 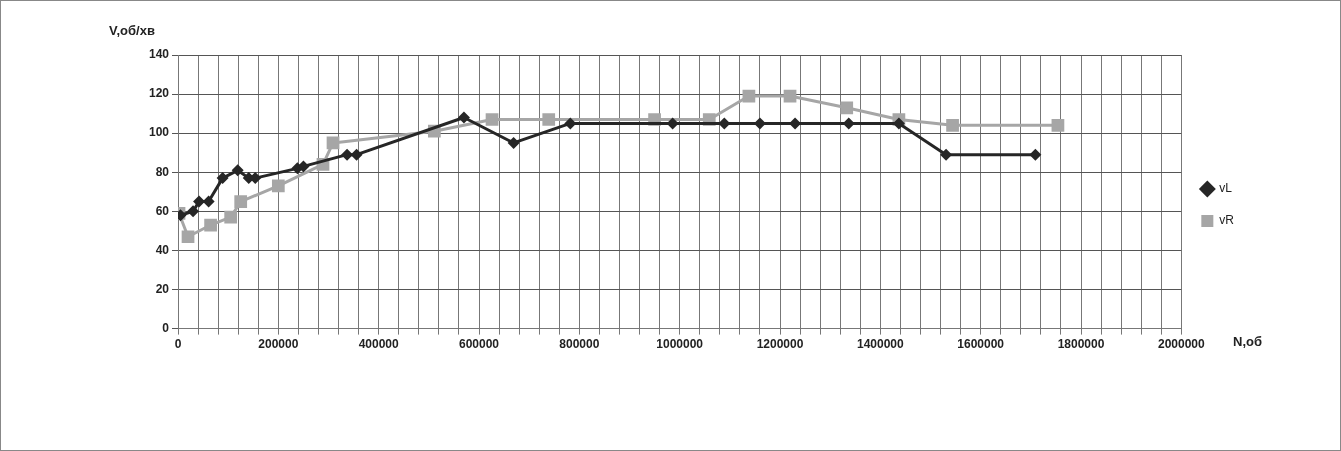 I want to click on y-tick-label: 100, so click(x=159, y=132).